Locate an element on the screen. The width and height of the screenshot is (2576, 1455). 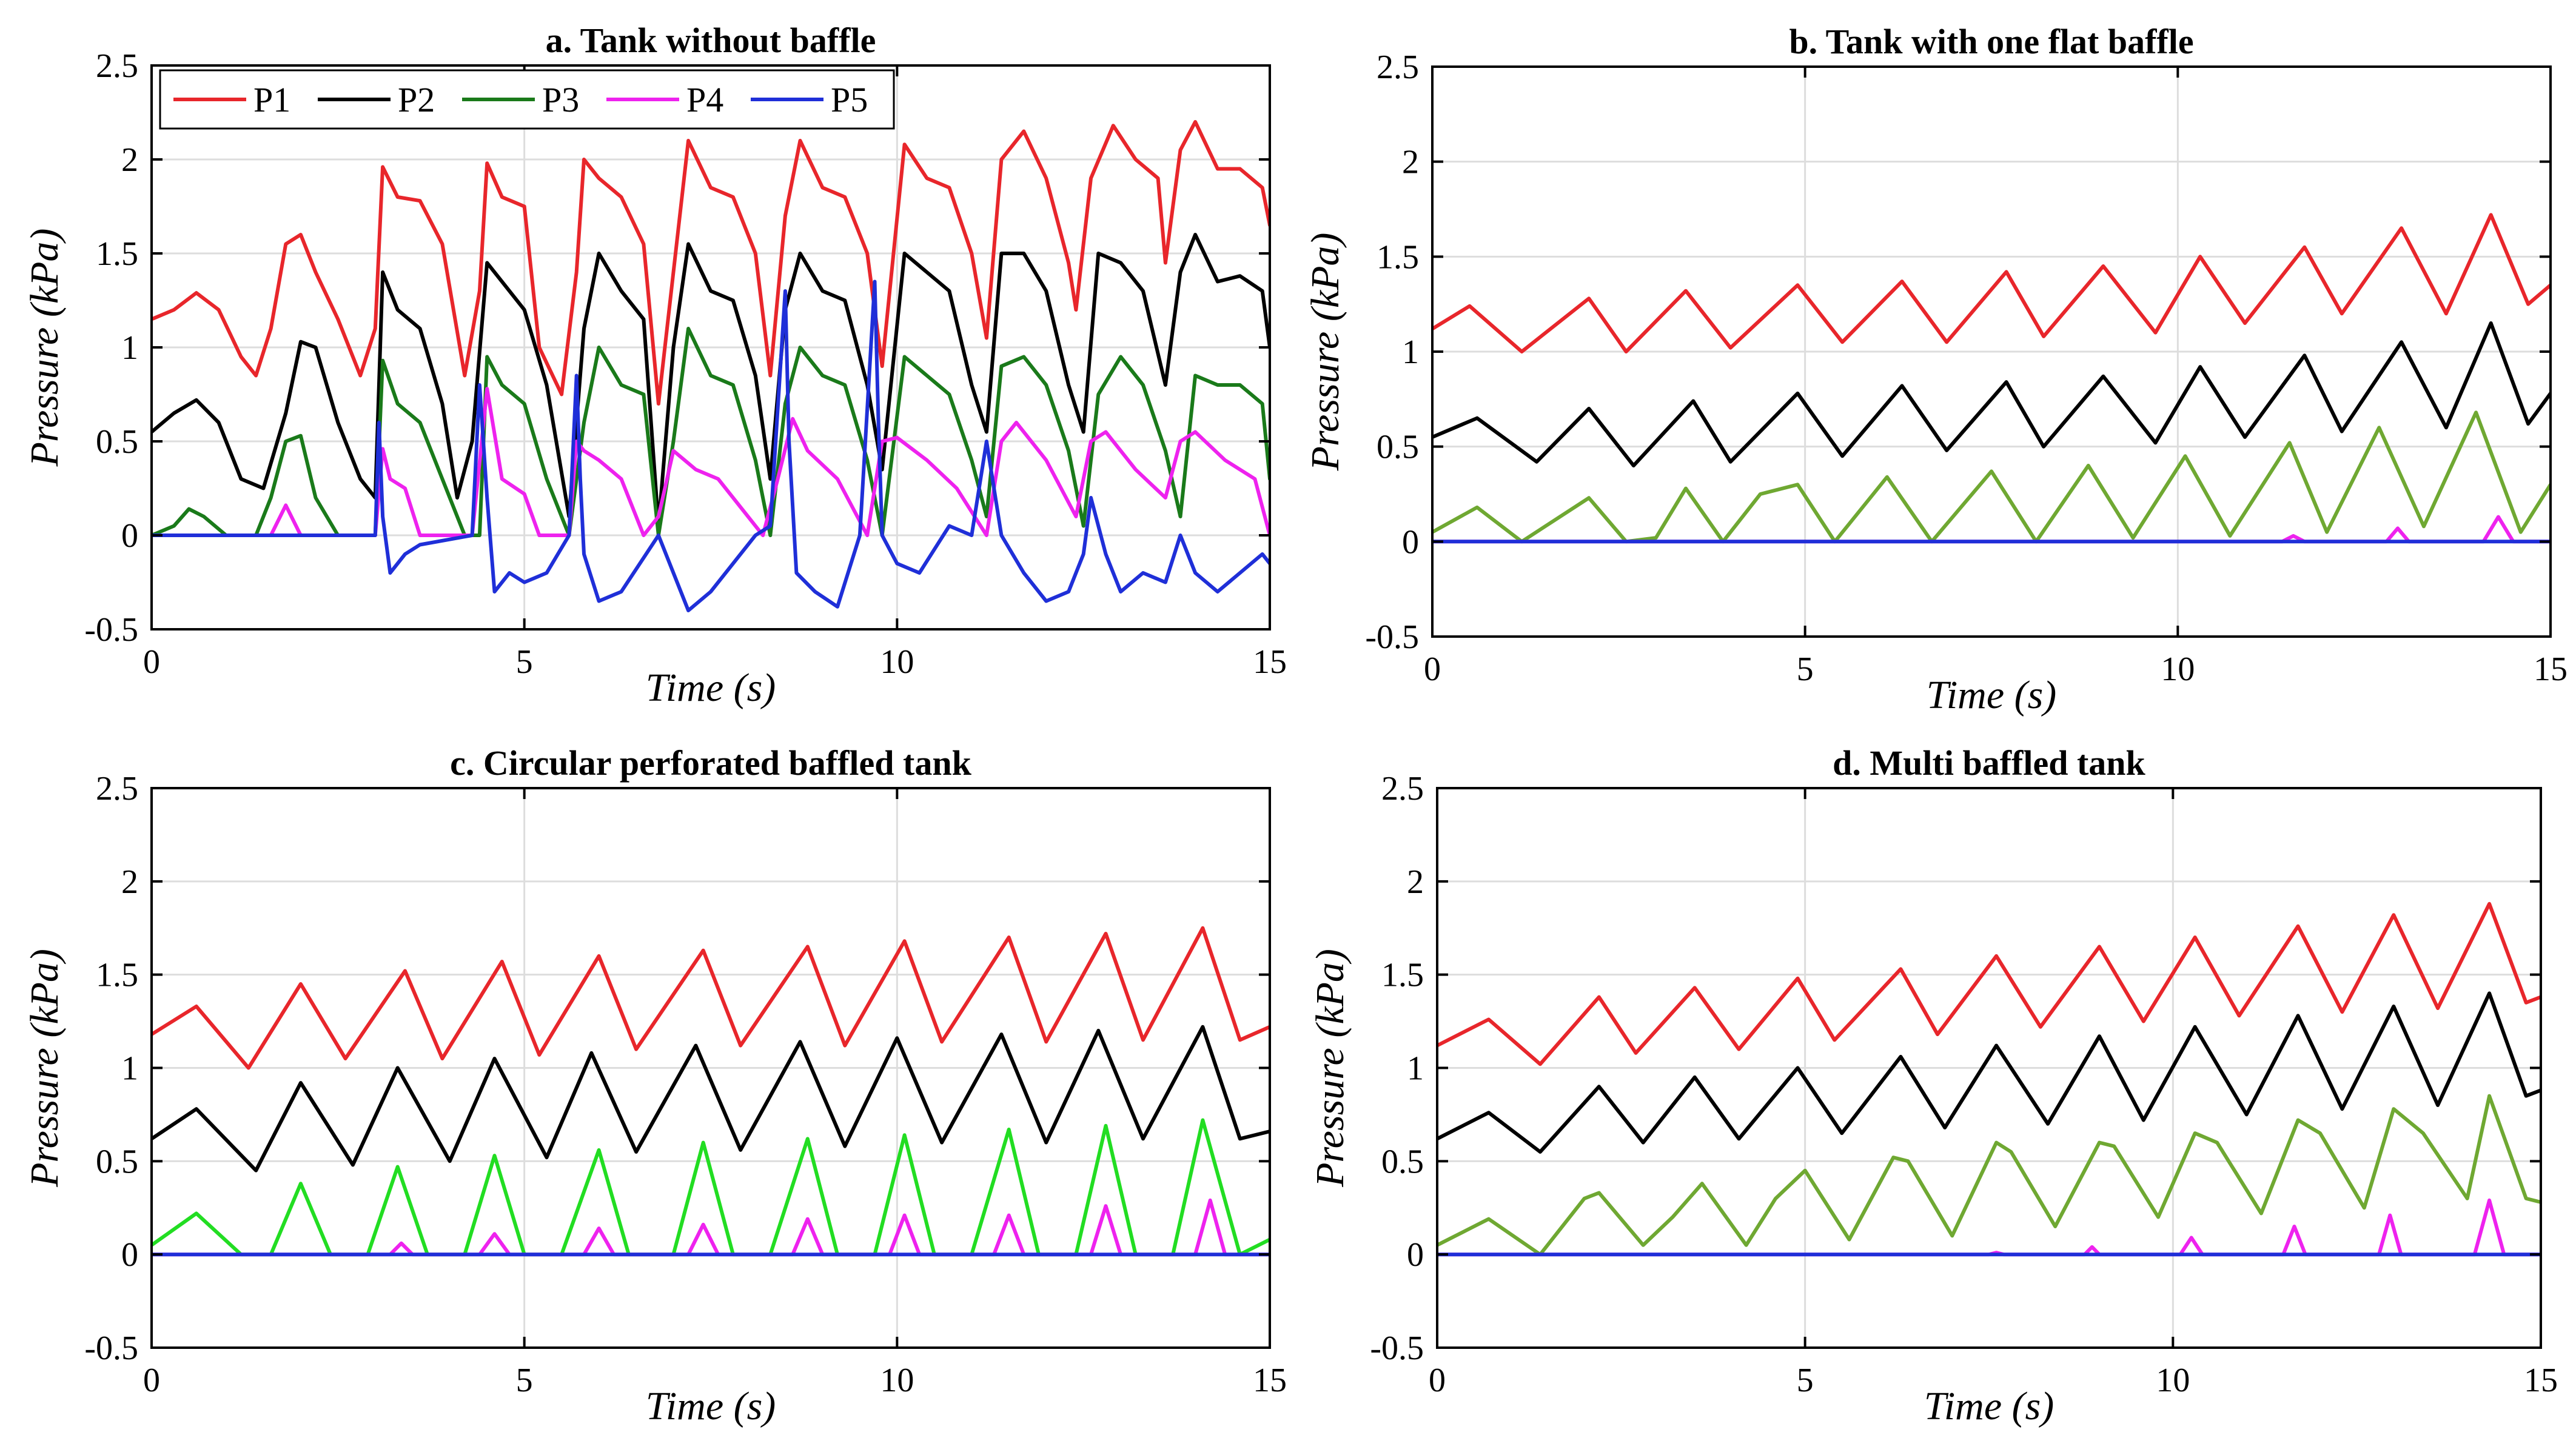
panel-title: a. Tank without baffle is located at coordinates (711, 40).